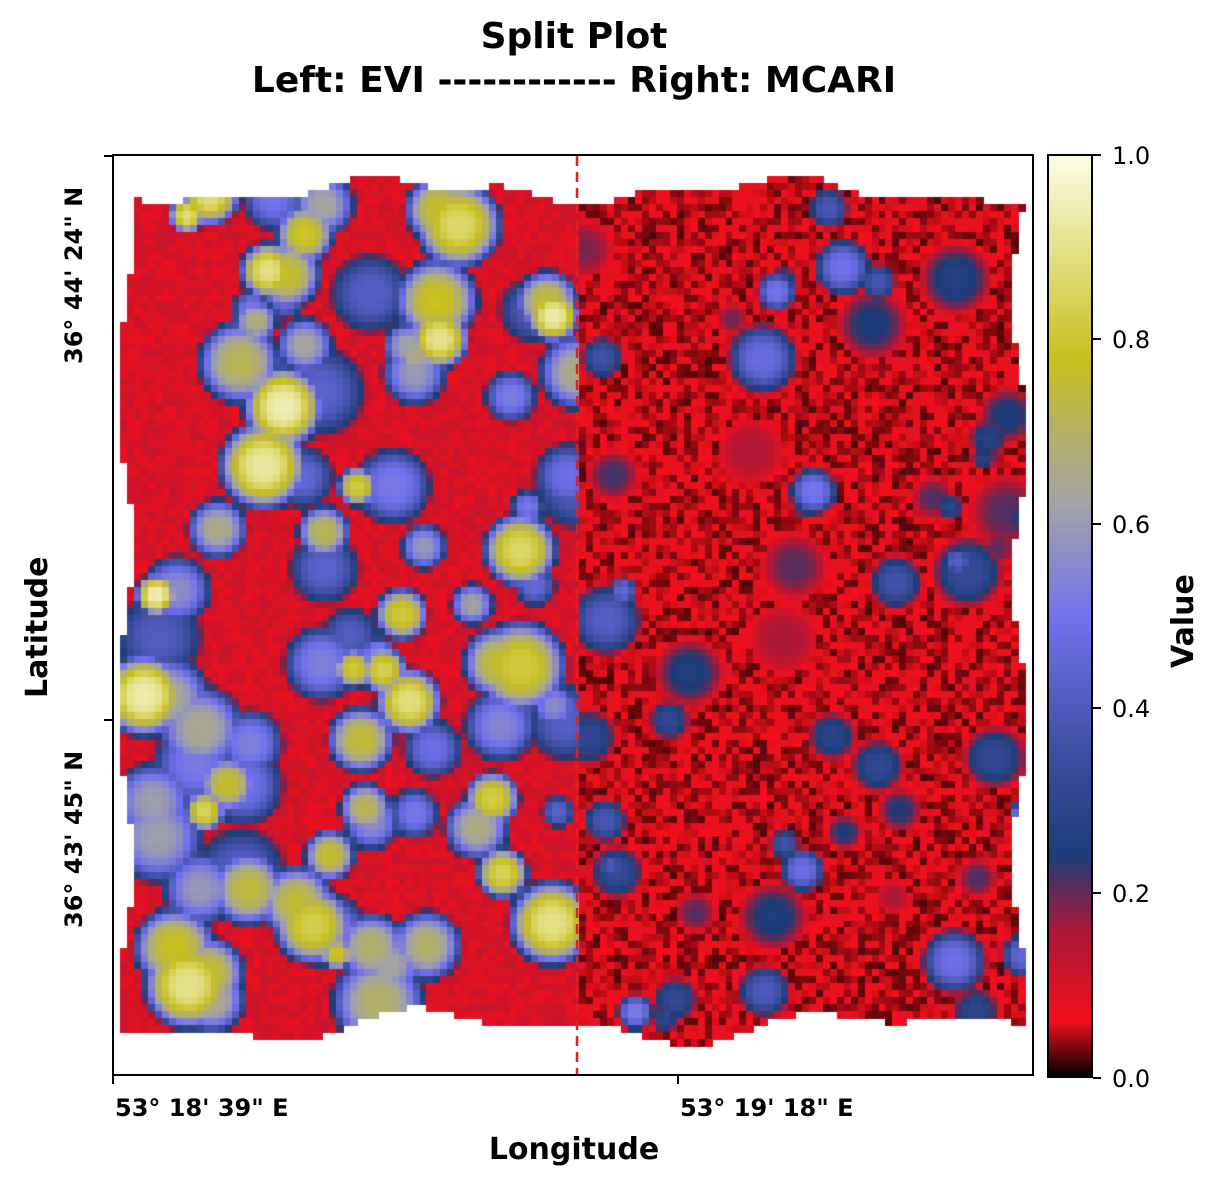  Describe the element at coordinates (202, 1108) in the screenshot. I see `x-tick-label: 53° 18' 39" E` at that location.